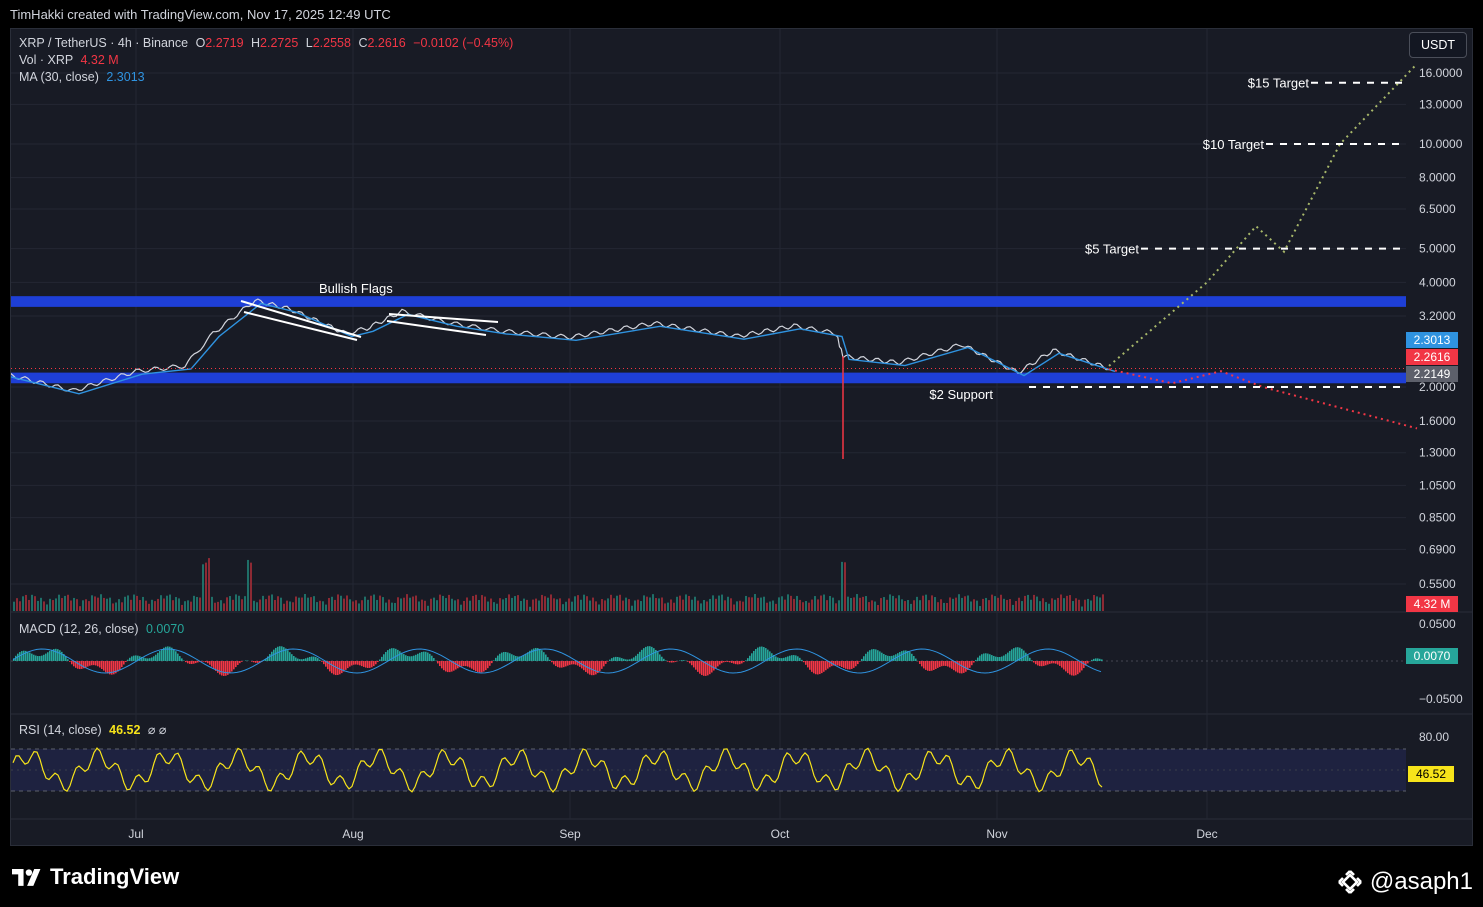 This screenshot has height=907, width=1483. I want to click on ma-label: MA (30, close), so click(59, 77).